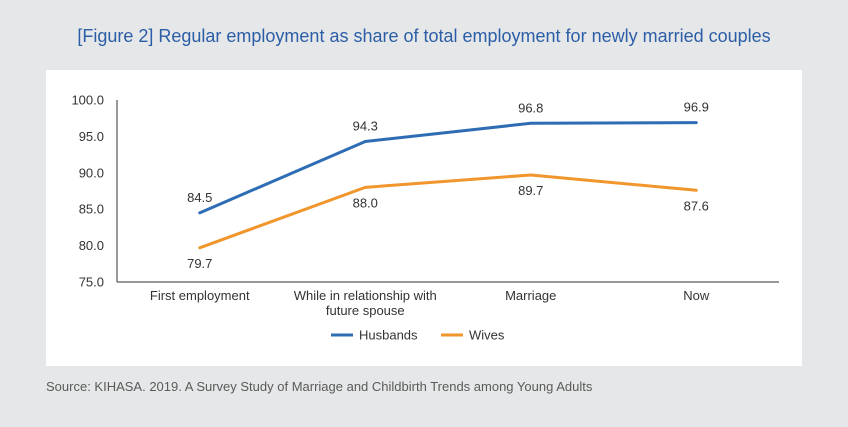 The height and width of the screenshot is (427, 848). Describe the element at coordinates (530, 190) in the screenshot. I see `data-label: 89.7` at that location.